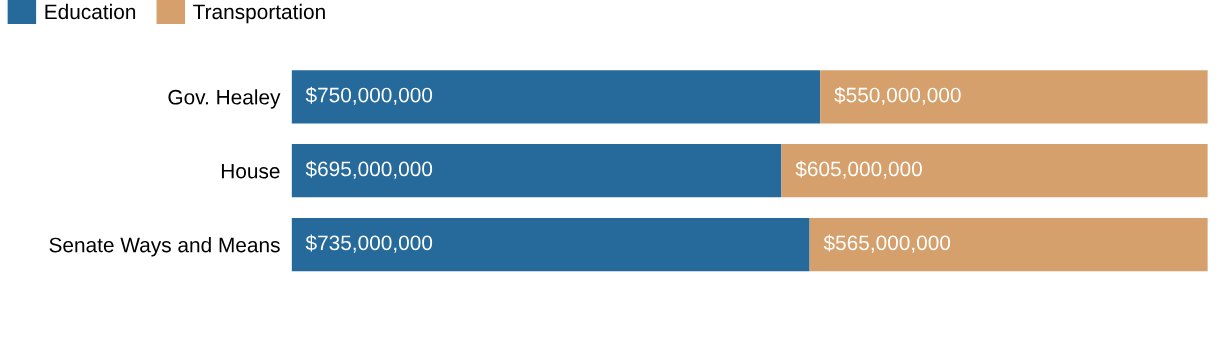 This screenshot has width=1220, height=352. What do you see at coordinates (250, 171) in the screenshot?
I see `y-tick-label: House` at bounding box center [250, 171].